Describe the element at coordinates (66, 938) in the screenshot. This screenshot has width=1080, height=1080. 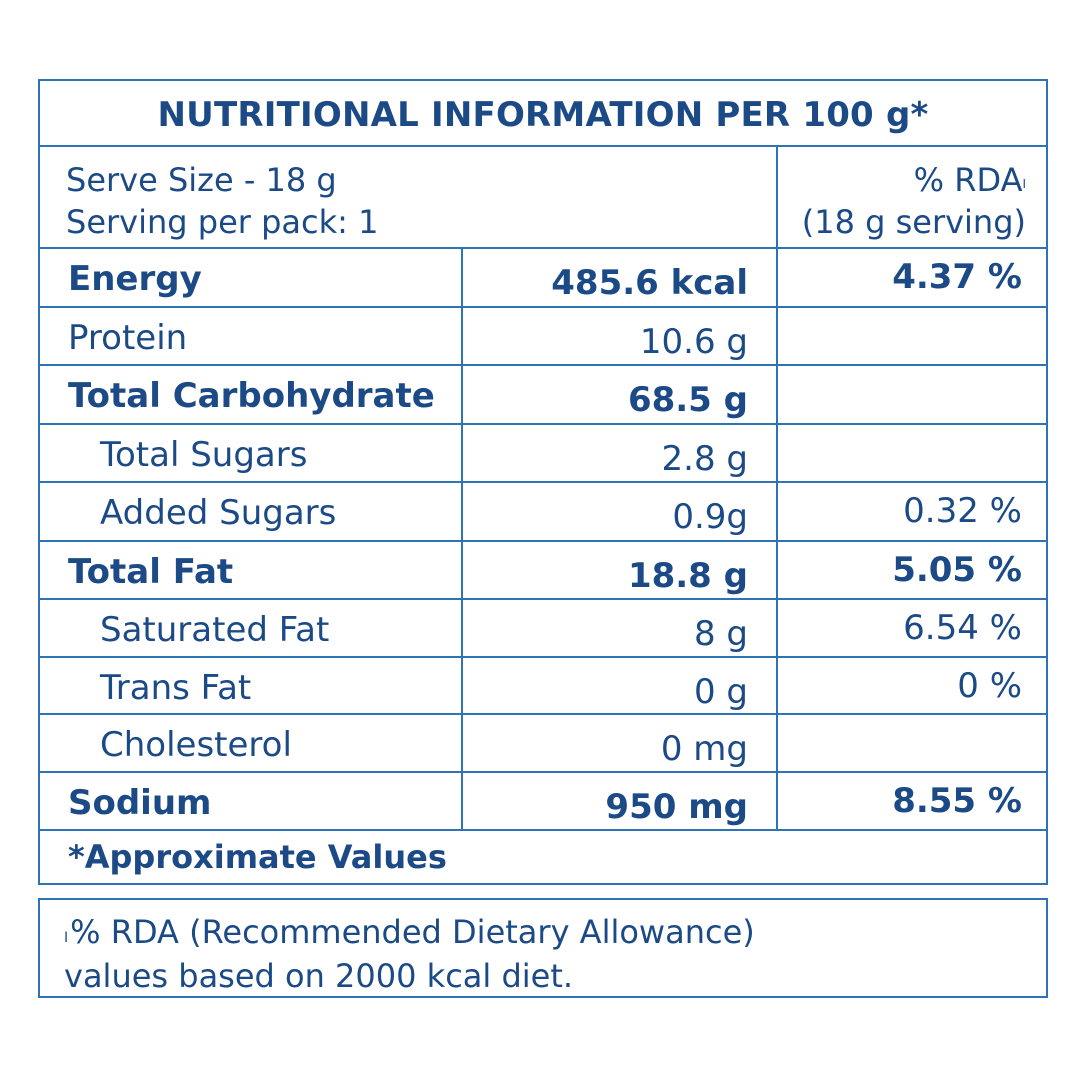
I see `footnote-mark: I` at that location.